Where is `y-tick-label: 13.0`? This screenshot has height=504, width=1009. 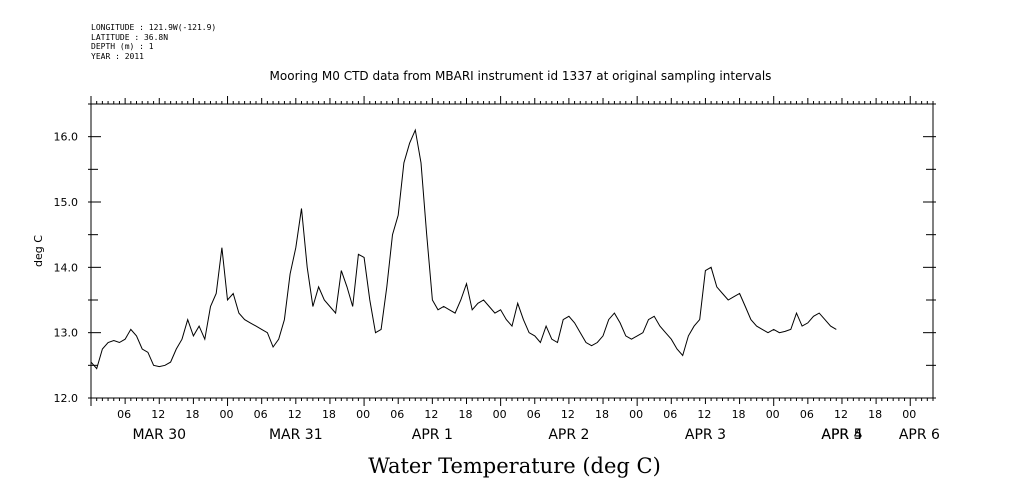 y-tick-label: 13.0 is located at coordinates (66, 333).